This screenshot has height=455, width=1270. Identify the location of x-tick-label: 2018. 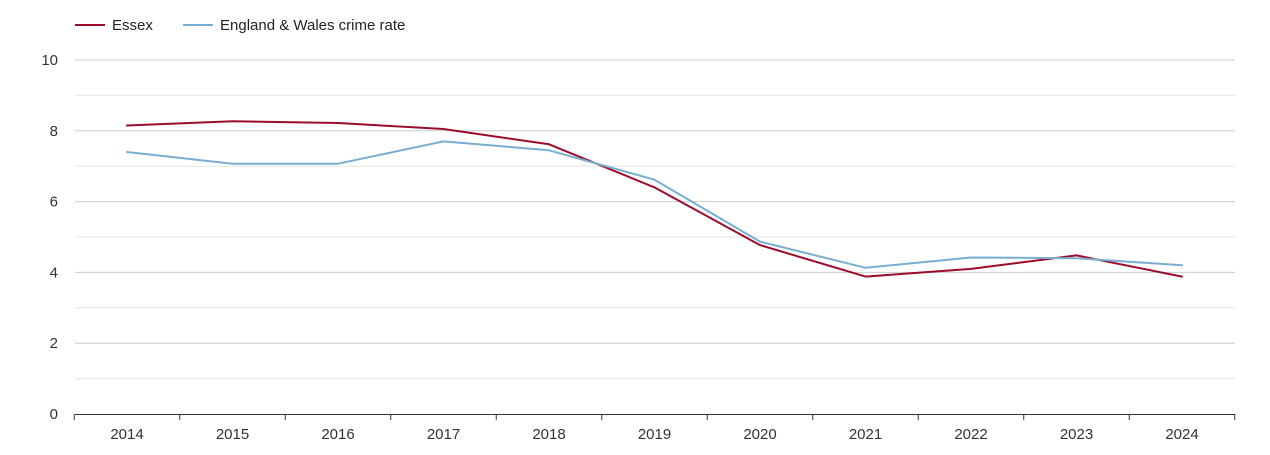
(548, 434).